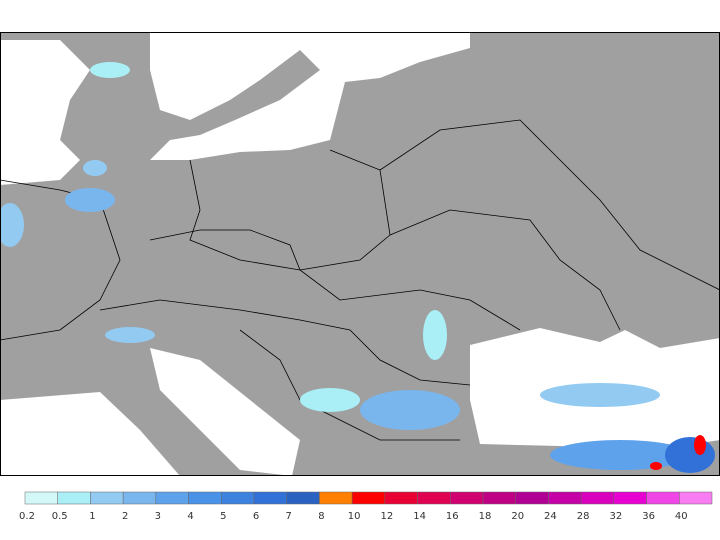 The image size is (720, 540). Describe the element at coordinates (485, 516) in the screenshot. I see `legend-label: 18` at that location.